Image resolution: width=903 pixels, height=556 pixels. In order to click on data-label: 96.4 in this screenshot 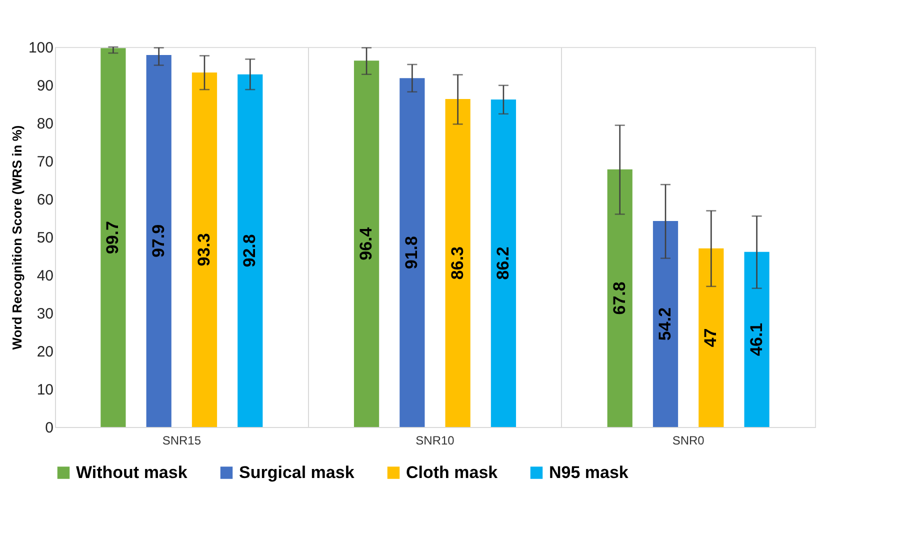, I will do `click(366, 243)`.